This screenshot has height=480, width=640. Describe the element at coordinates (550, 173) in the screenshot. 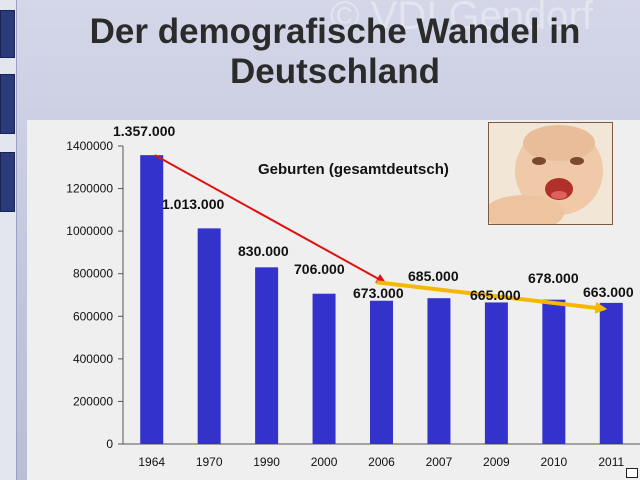

I see `baby-photo` at that location.